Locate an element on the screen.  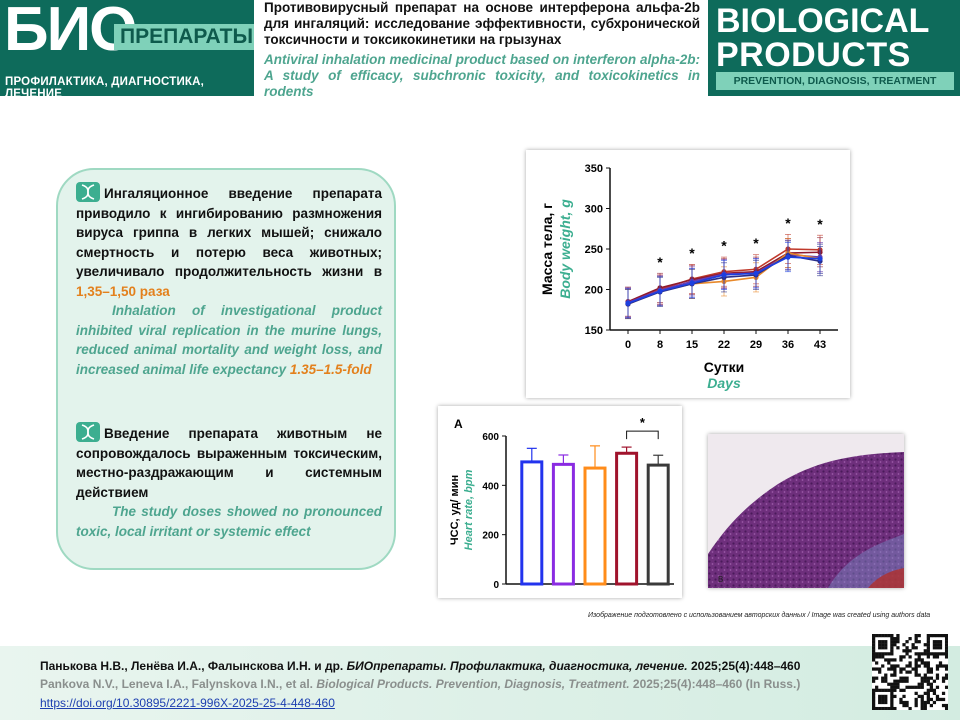
logo-left-tag: ПРЕПАРАТЫ is located at coordinates (184, 37).